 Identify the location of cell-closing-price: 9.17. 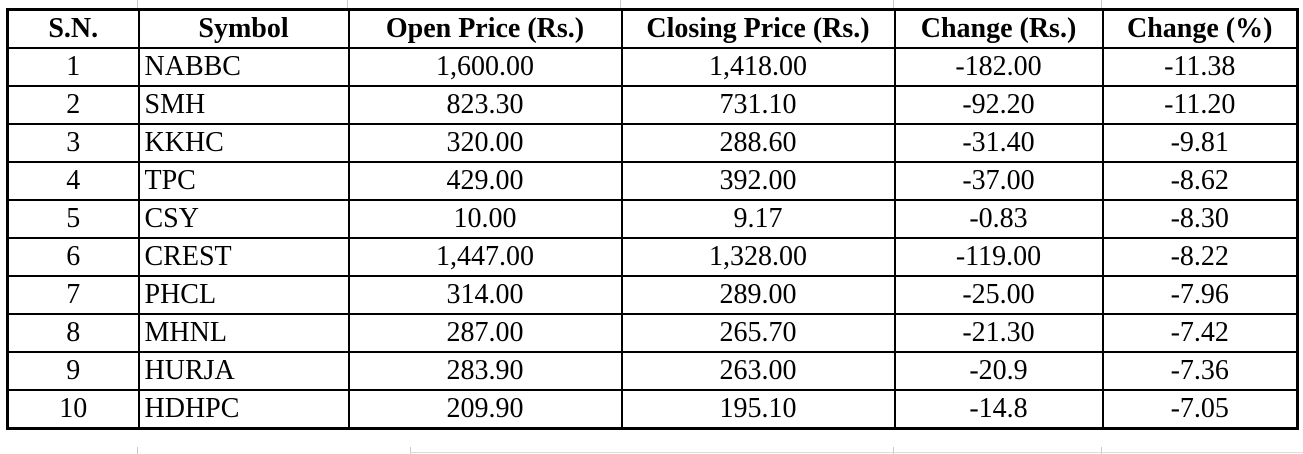
(758, 219).